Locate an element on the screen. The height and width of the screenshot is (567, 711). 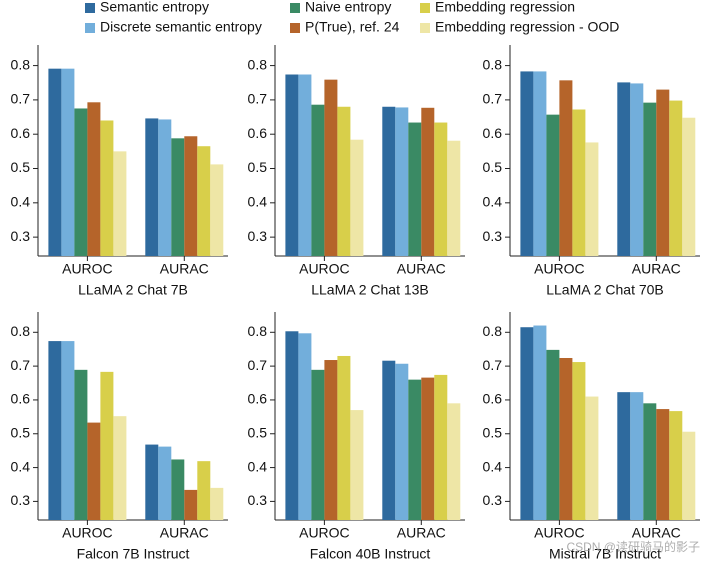
legend-label: Discrete semantic entropy is located at coordinates (181, 27).